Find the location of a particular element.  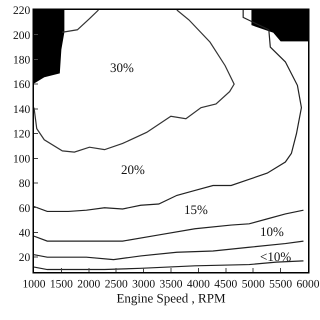

y-tick-label: 160 is located at coordinates (21, 85).